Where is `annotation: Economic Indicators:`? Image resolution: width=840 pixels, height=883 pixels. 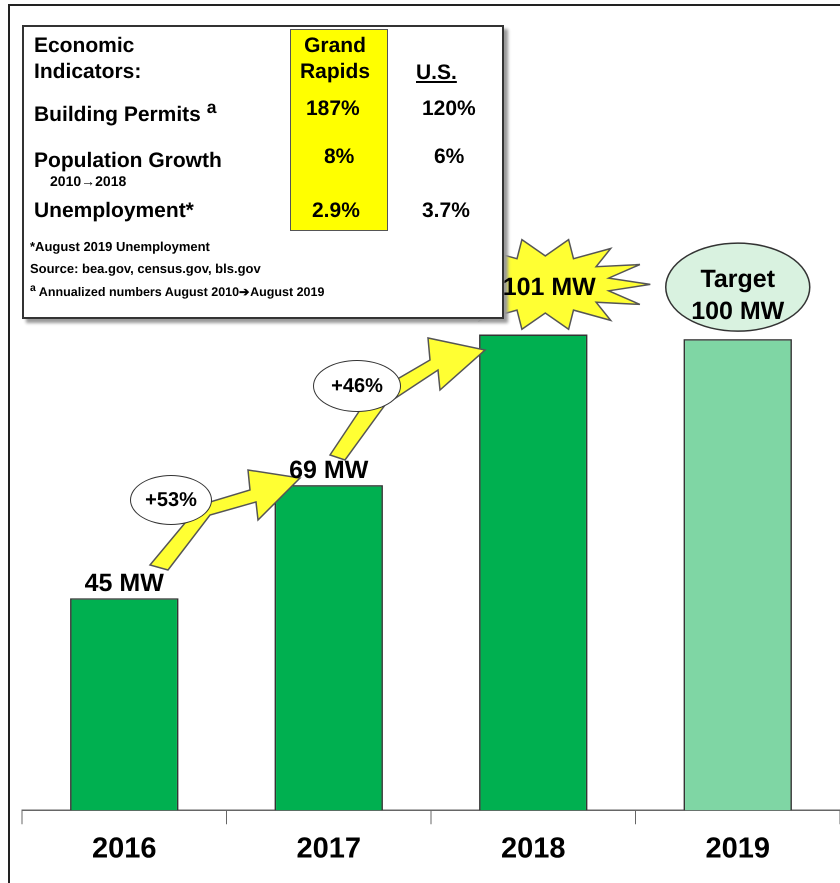
annotation: Economic Indicators: is located at coordinates (88, 59).